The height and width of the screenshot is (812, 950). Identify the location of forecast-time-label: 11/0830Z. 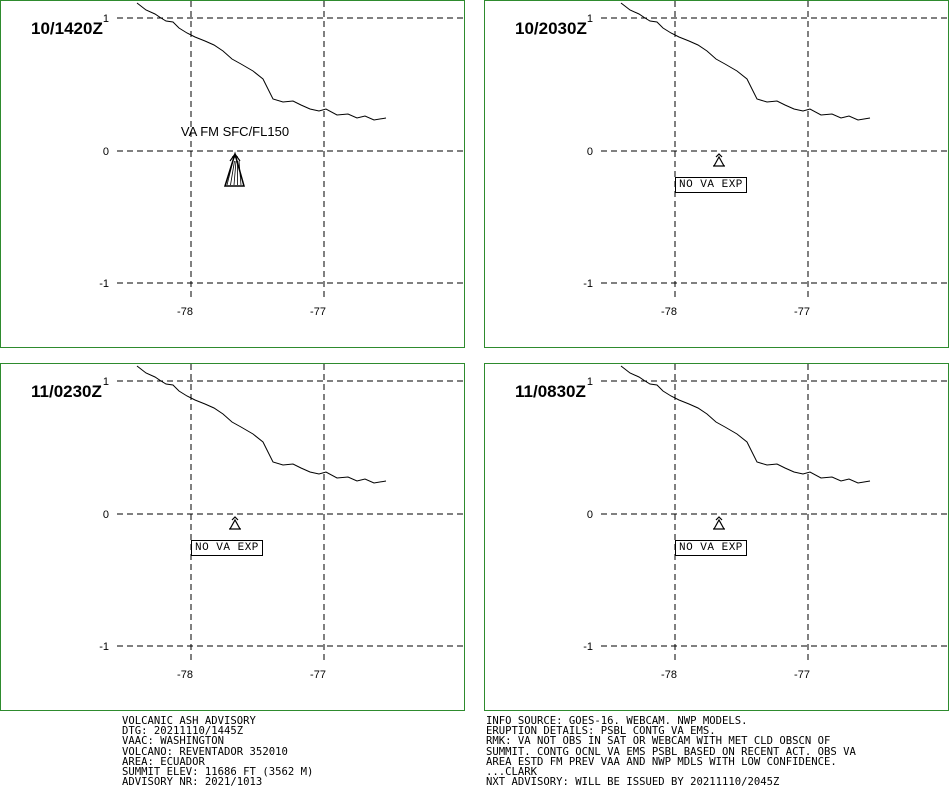
(550, 391).